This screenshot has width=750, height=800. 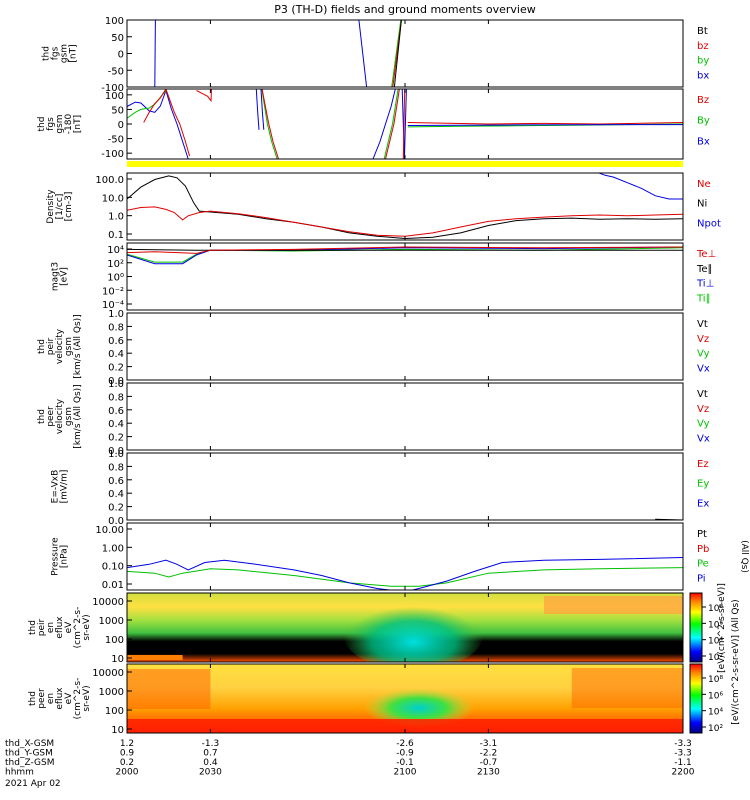 I want to click on spectrogram-band, so click(x=613, y=605).